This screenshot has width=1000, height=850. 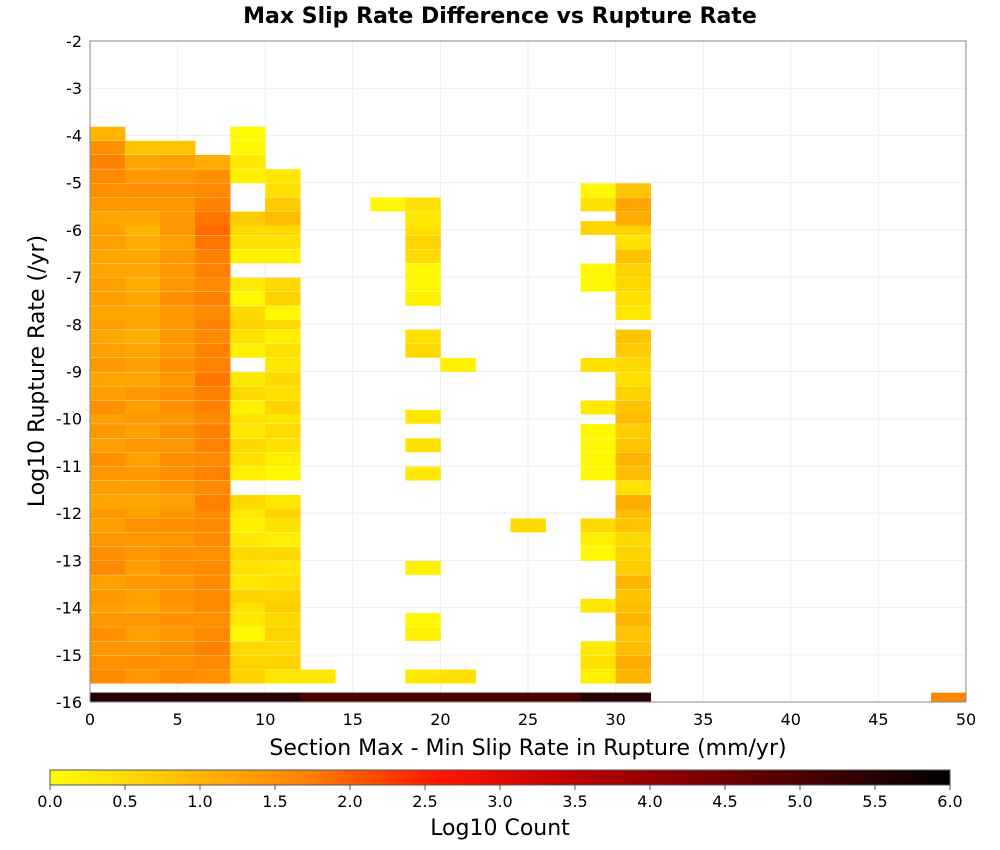 I want to click on x-tick-label: 15, so click(x=353, y=719).